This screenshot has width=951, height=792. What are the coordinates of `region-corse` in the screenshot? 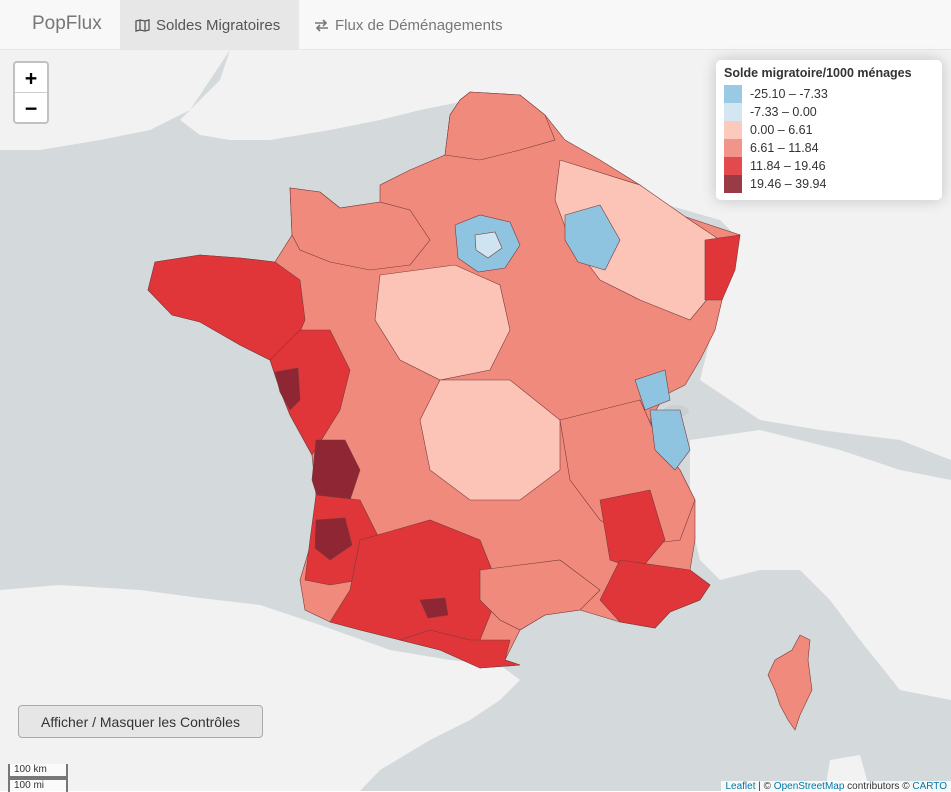 It's located at (790, 682).